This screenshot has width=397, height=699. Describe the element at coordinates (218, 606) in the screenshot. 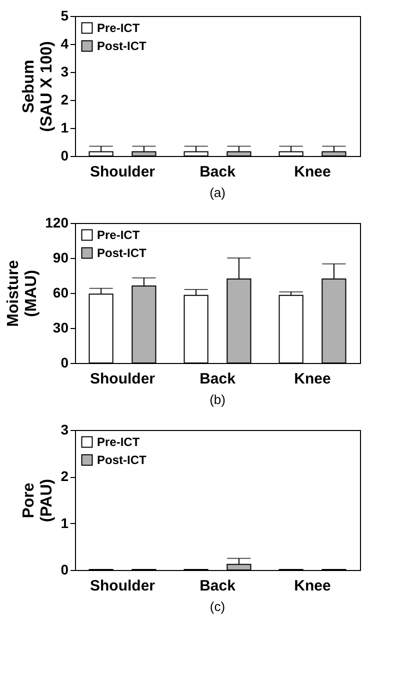

I see `text: (c)` at that location.